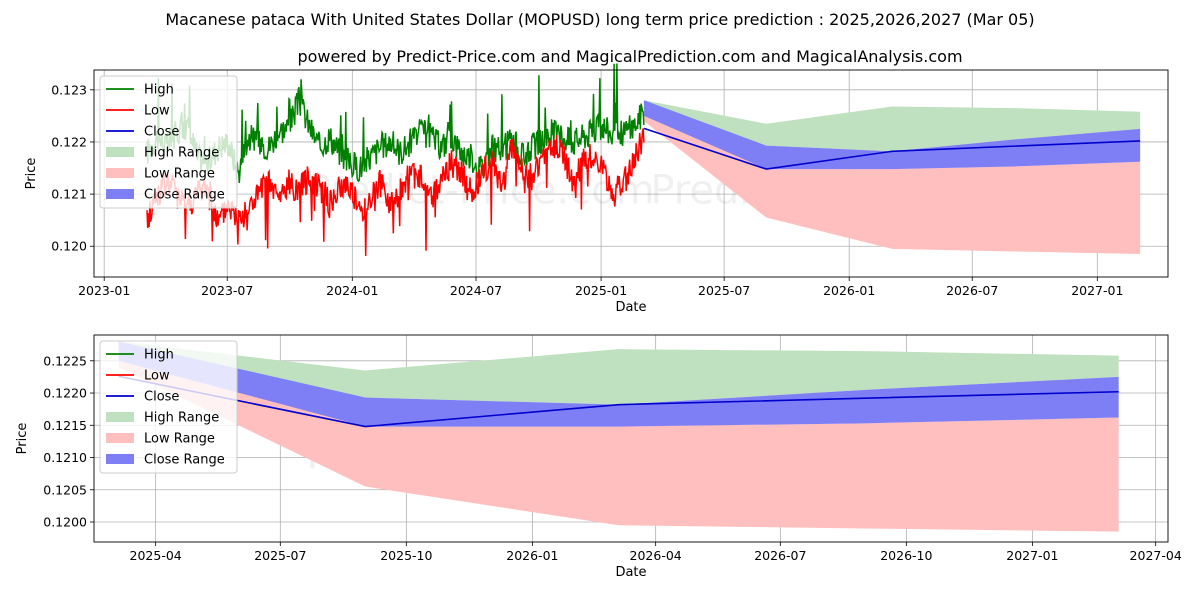  Describe the element at coordinates (65, 360) in the screenshot. I see `y-tick-label: 0.1225` at that location.